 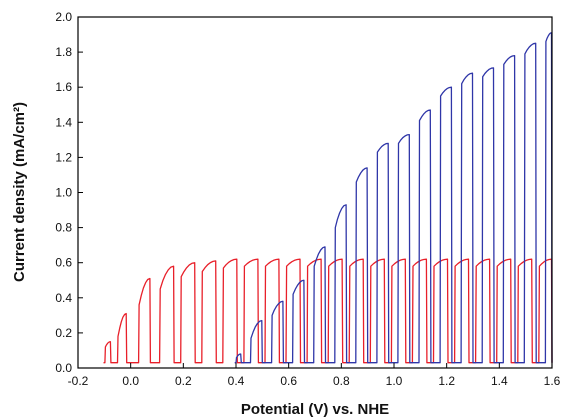 What do you see at coordinates (446, 381) in the screenshot?
I see `x-tick-label: 1.2` at bounding box center [446, 381].